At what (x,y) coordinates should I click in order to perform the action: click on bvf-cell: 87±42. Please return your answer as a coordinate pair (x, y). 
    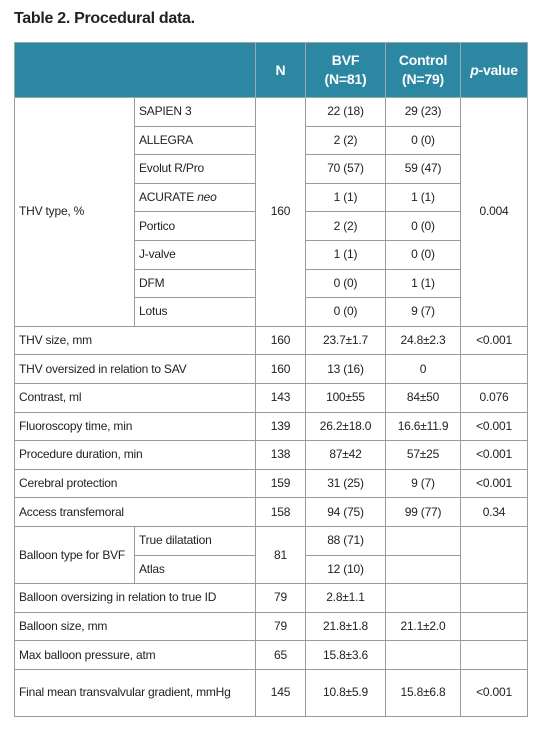
    Looking at the image, I should click on (345, 455).